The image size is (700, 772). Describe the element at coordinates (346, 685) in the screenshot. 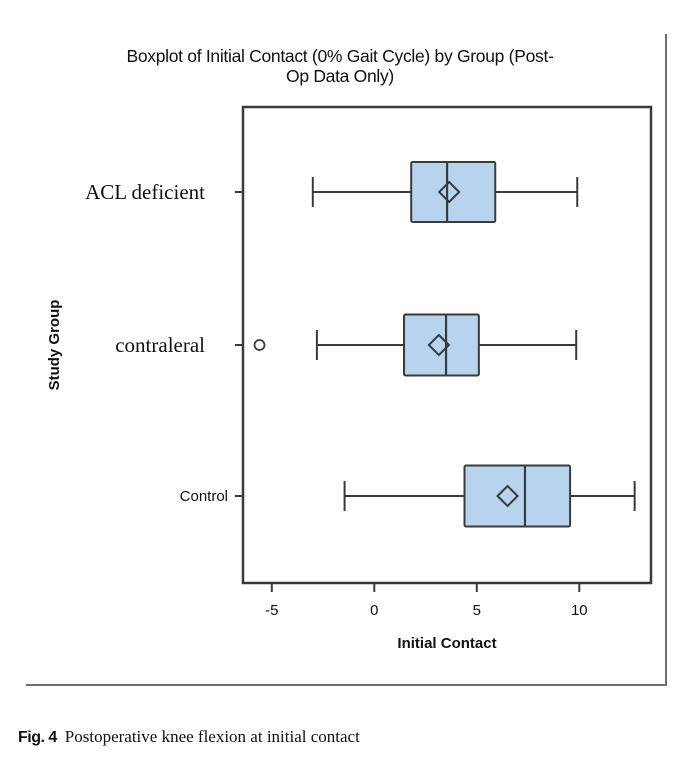

I see `figure-frame-bottom` at that location.